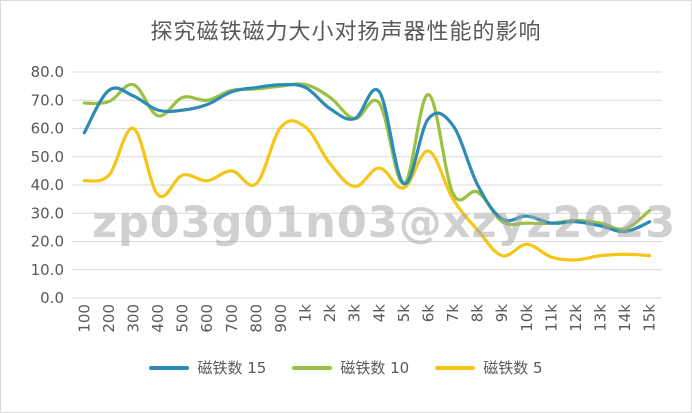  What do you see at coordinates (513, 368) in the screenshot?
I see `legend-label-5: 磁铁数 5` at bounding box center [513, 368].